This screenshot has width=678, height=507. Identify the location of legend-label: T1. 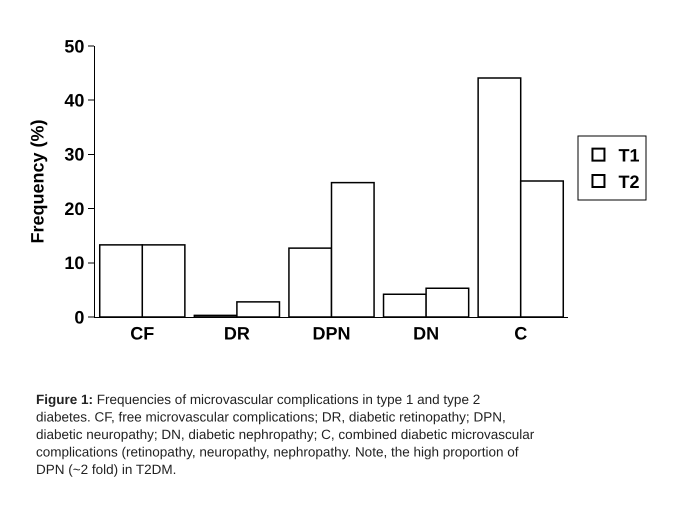
(629, 156).